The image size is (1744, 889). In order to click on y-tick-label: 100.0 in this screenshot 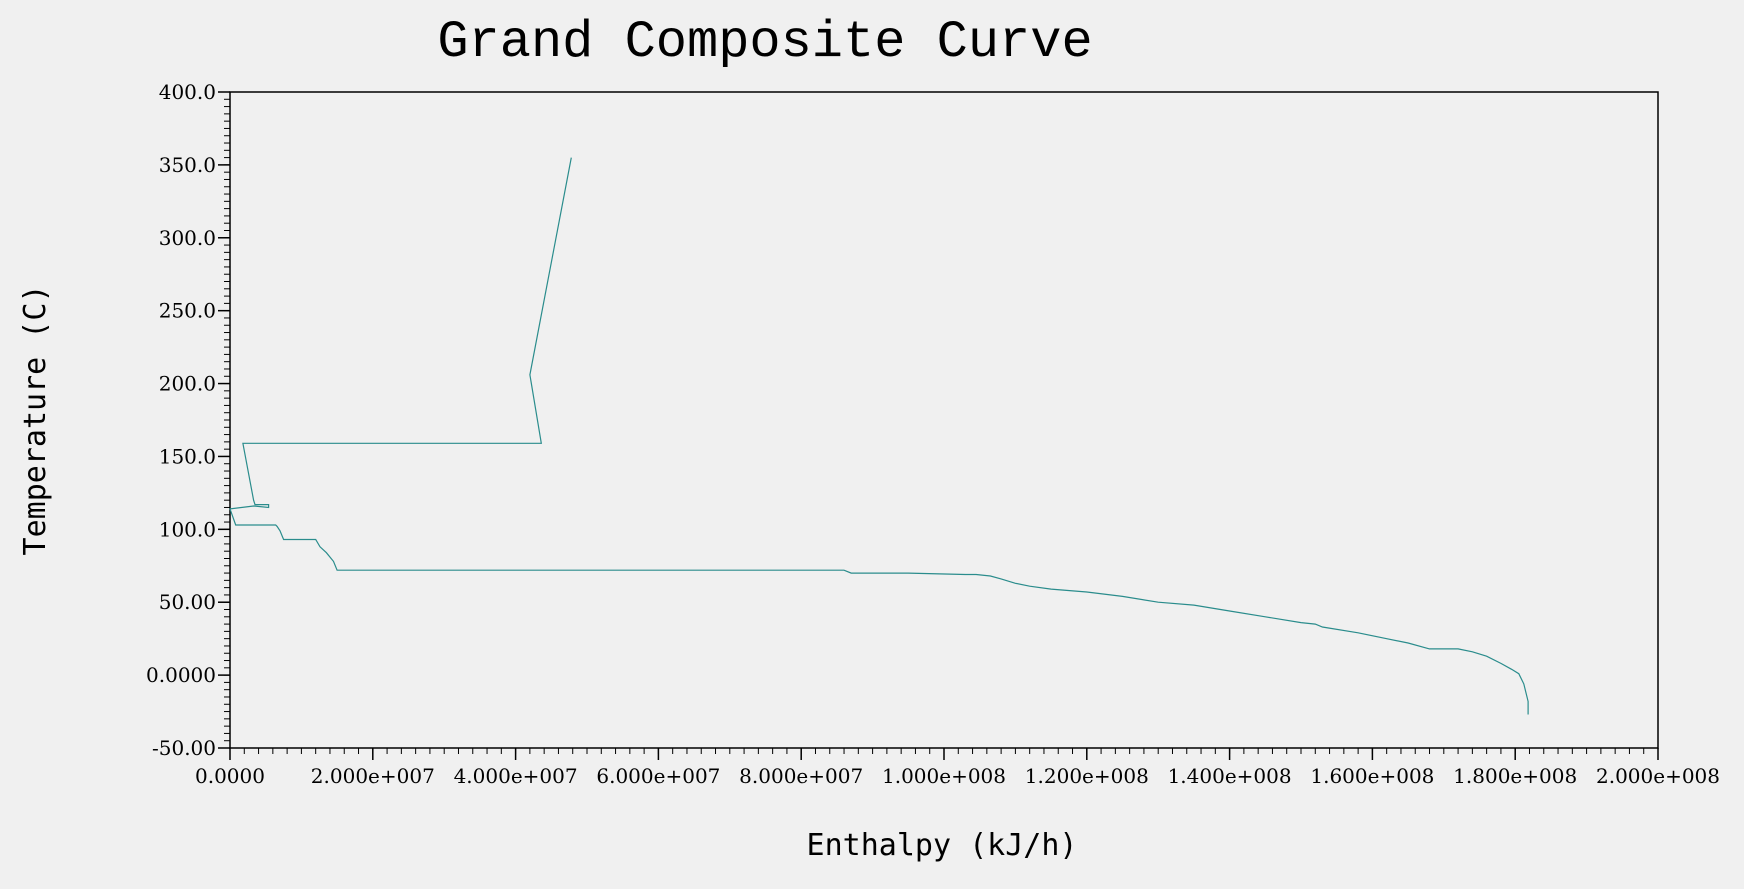, I will do `click(187, 529)`.